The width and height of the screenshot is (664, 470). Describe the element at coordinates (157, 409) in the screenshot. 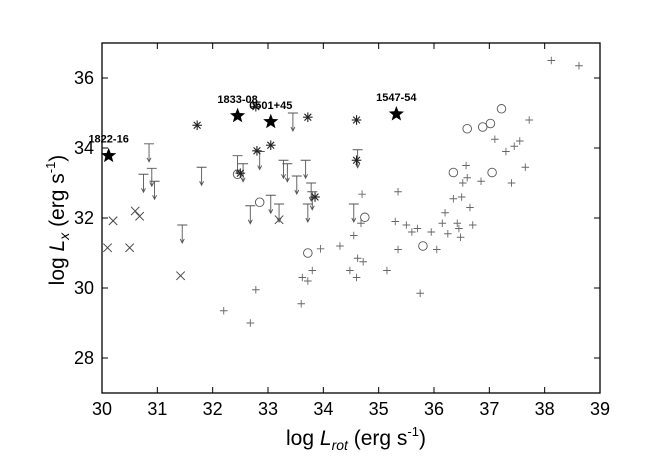

I see `x-tick-label: 31` at that location.